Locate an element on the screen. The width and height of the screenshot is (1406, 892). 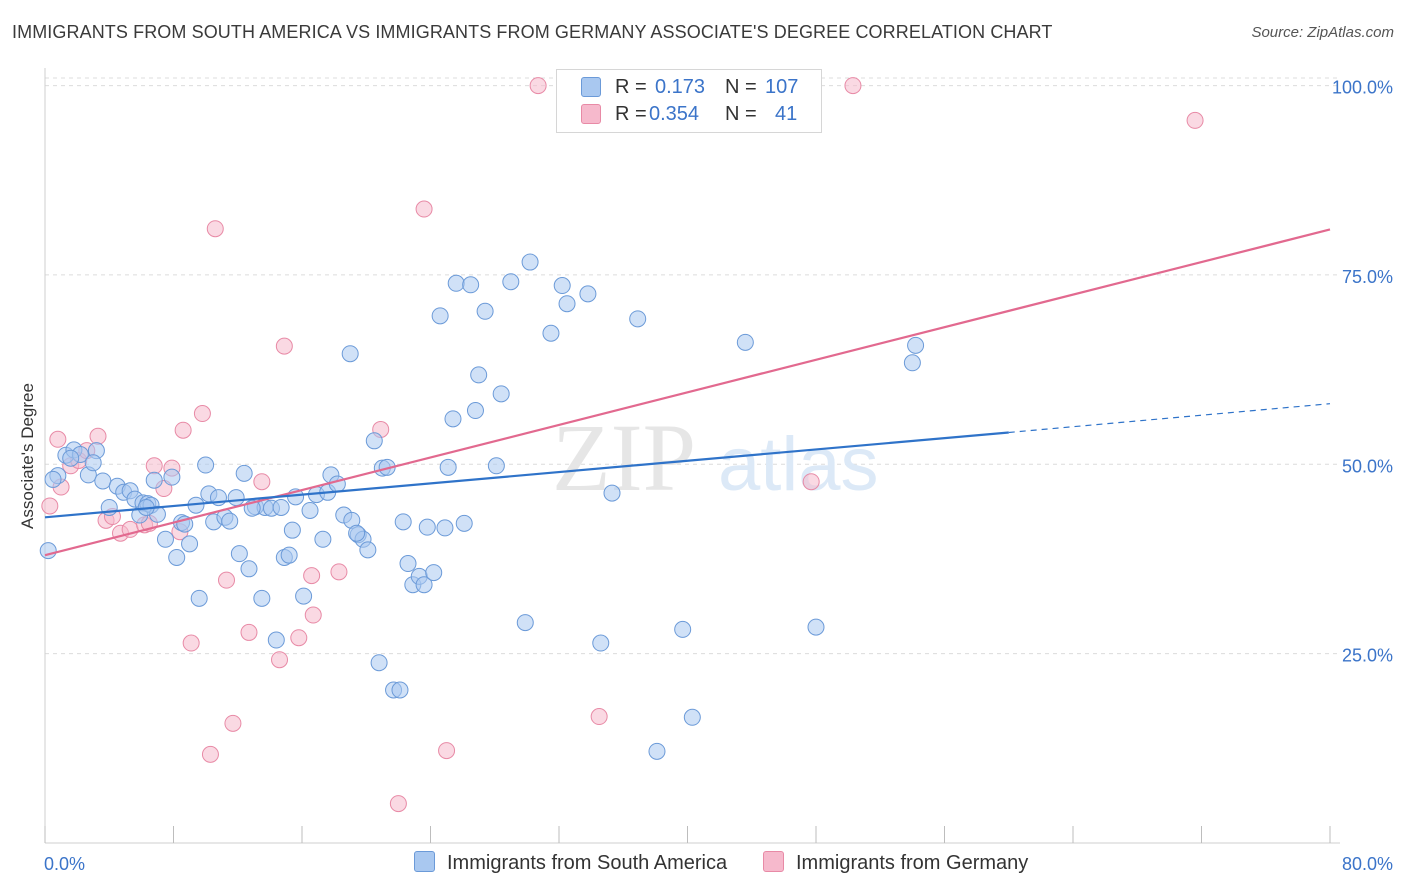
watermark: ZIP atlas is located at coordinates (715, 457).